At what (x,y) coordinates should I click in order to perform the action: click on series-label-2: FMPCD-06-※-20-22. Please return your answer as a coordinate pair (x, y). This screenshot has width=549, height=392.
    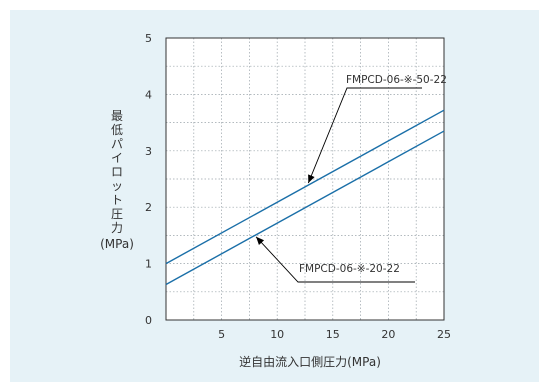
    Looking at the image, I should click on (349, 269).